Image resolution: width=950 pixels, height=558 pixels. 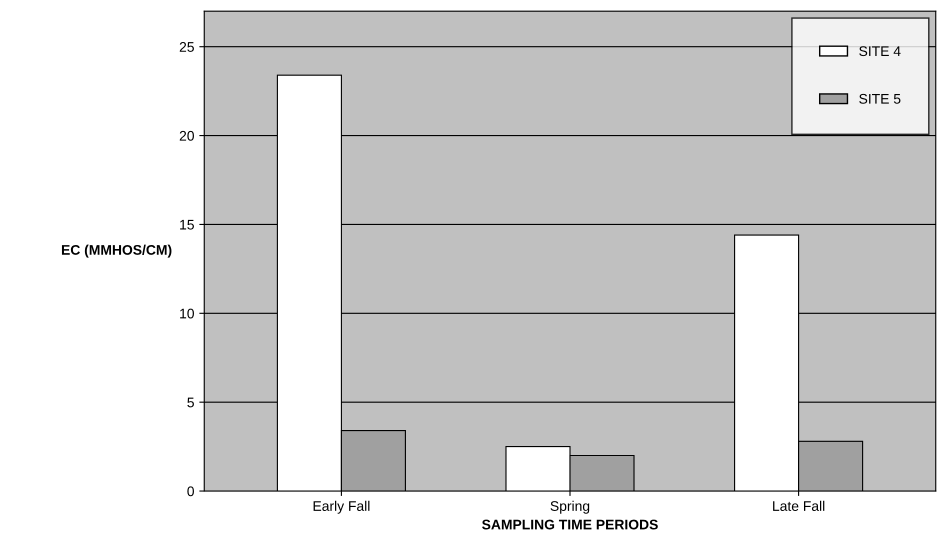 I want to click on y-tick-label: 25, so click(x=187, y=47).